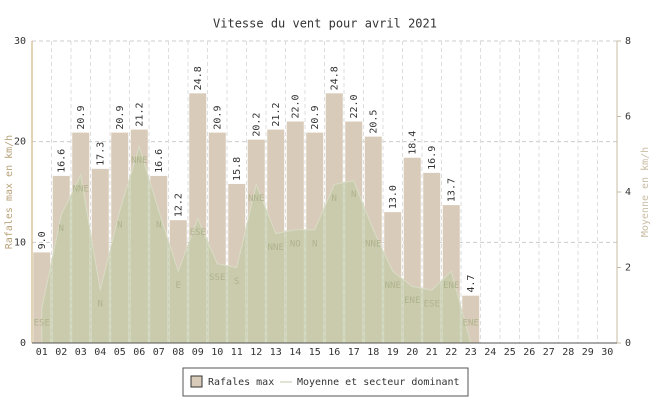  Describe the element at coordinates (628, 268) in the screenshot. I see `y2-tick-label: 2` at that location.